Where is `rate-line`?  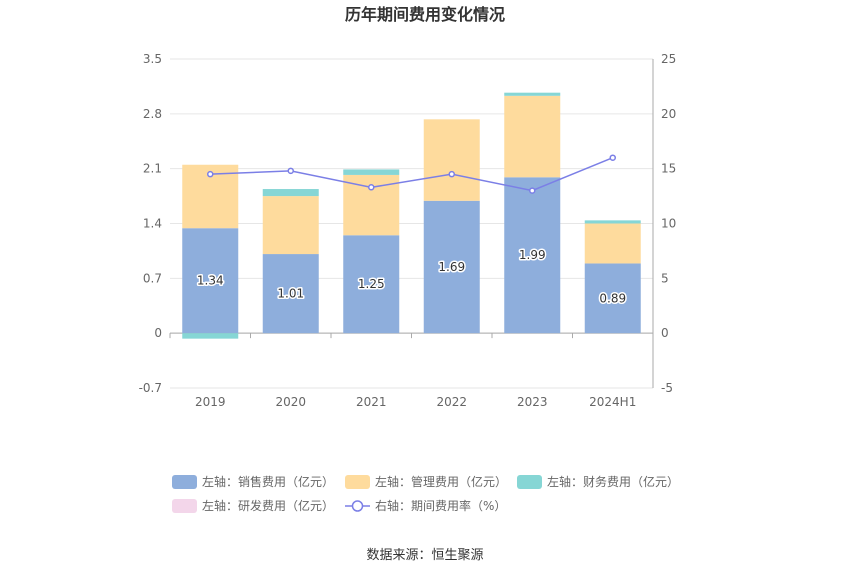
rate-line is located at coordinates (411, 174).